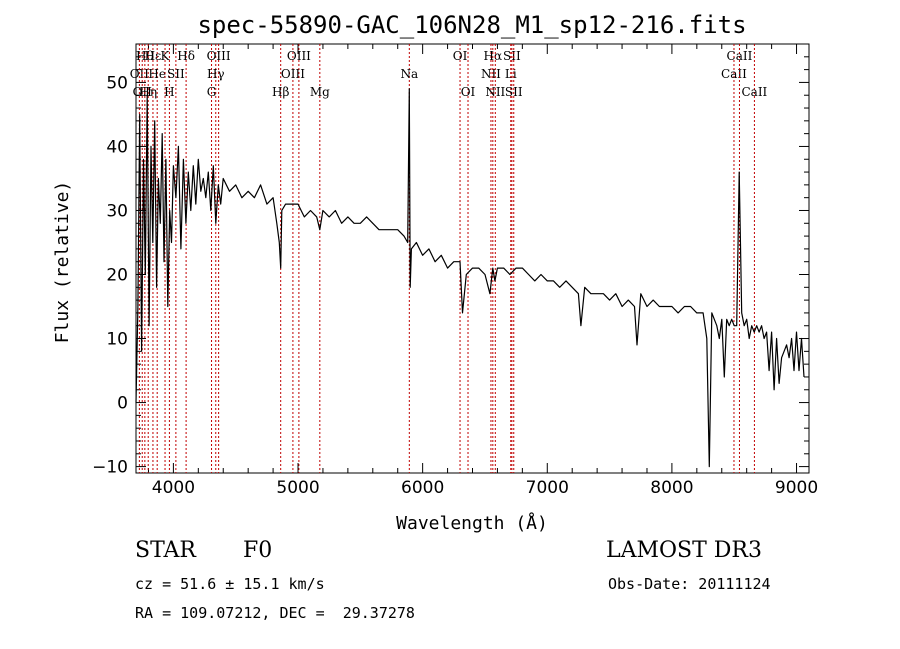 The height and width of the screenshot is (649, 900). Describe the element at coordinates (230, 584) in the screenshot. I see `redshift-text: cz = 51.6 ± 15.1 km/s` at that location.